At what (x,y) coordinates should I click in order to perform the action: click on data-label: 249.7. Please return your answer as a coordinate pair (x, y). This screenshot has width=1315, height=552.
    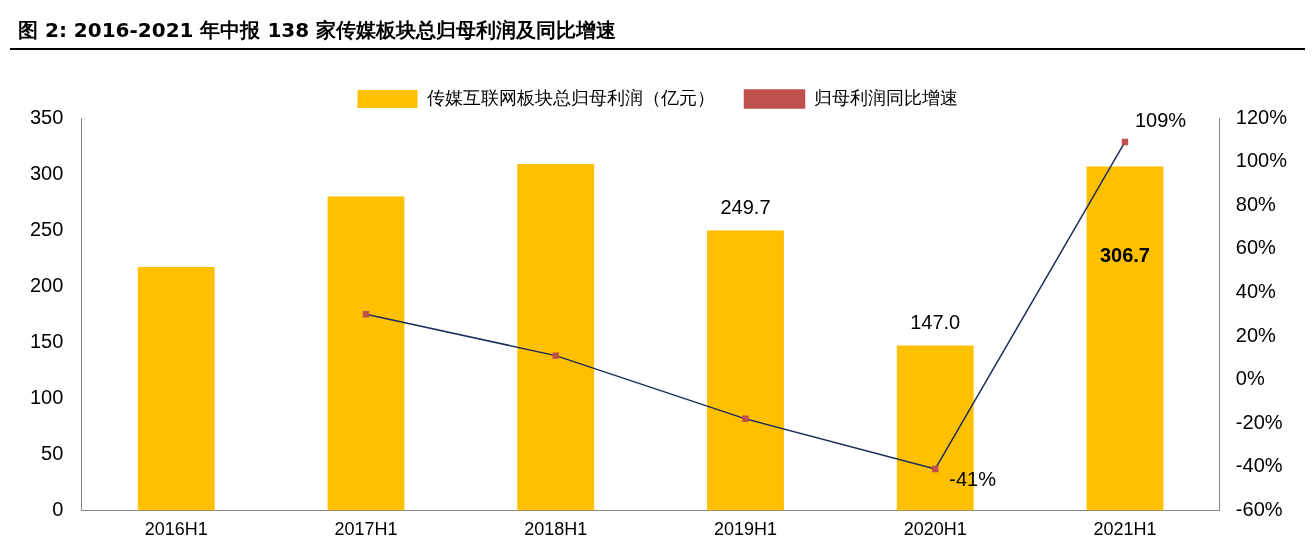
    Looking at the image, I should click on (745, 206).